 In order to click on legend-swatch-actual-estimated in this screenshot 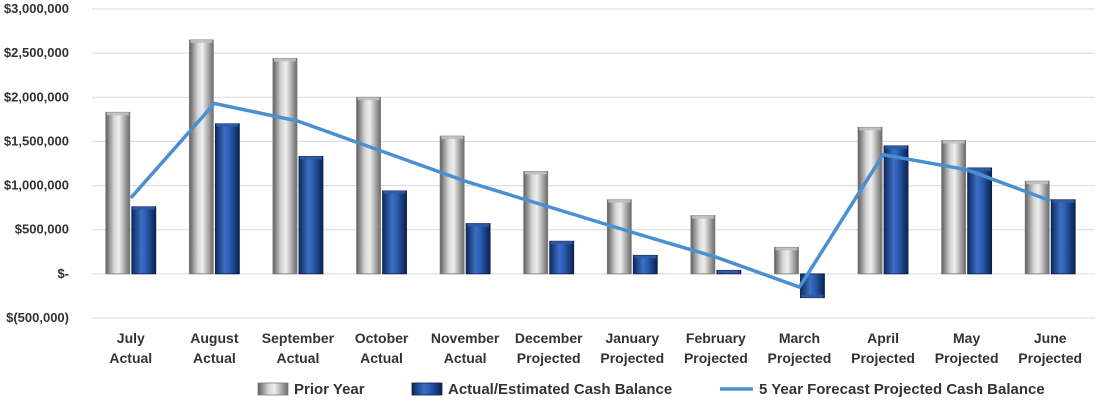, I will do `click(427, 389)`.